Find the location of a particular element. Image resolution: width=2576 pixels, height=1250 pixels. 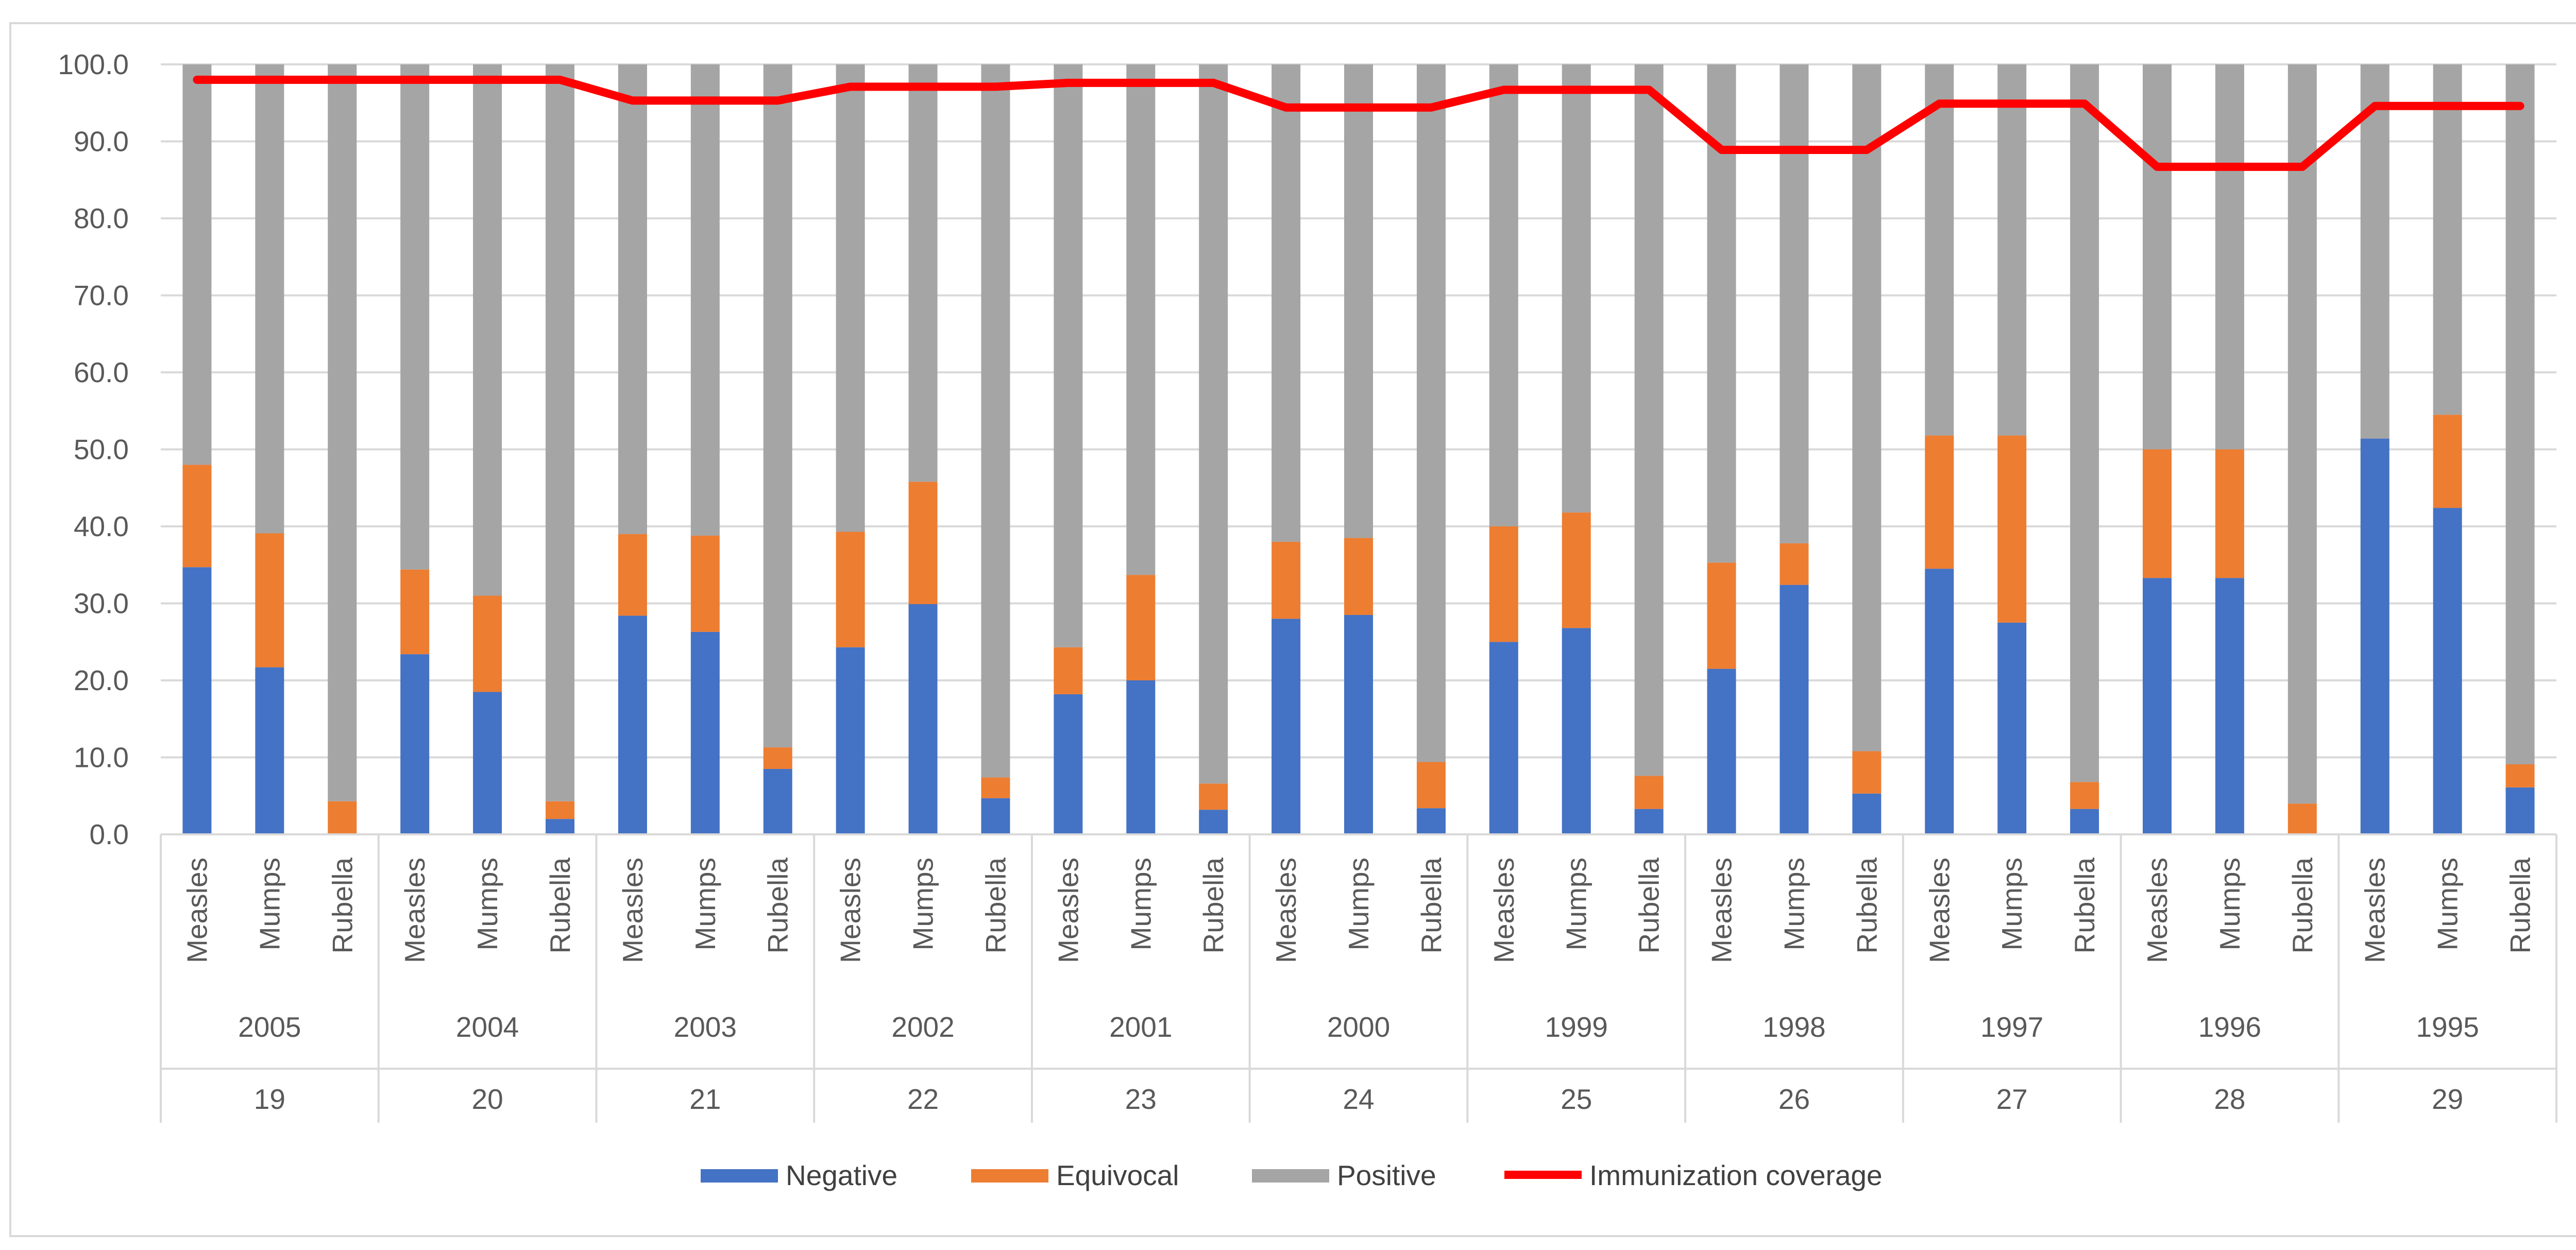

legend-swatch-negative is located at coordinates (739, 1176).